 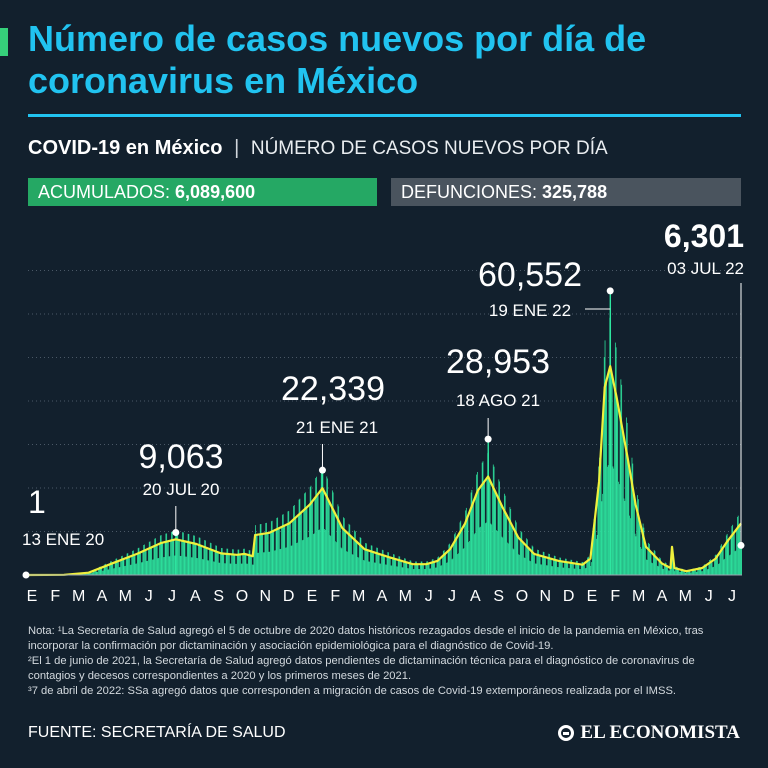 What do you see at coordinates (566, 733) in the screenshot?
I see `economista-logo-icon` at bounding box center [566, 733].